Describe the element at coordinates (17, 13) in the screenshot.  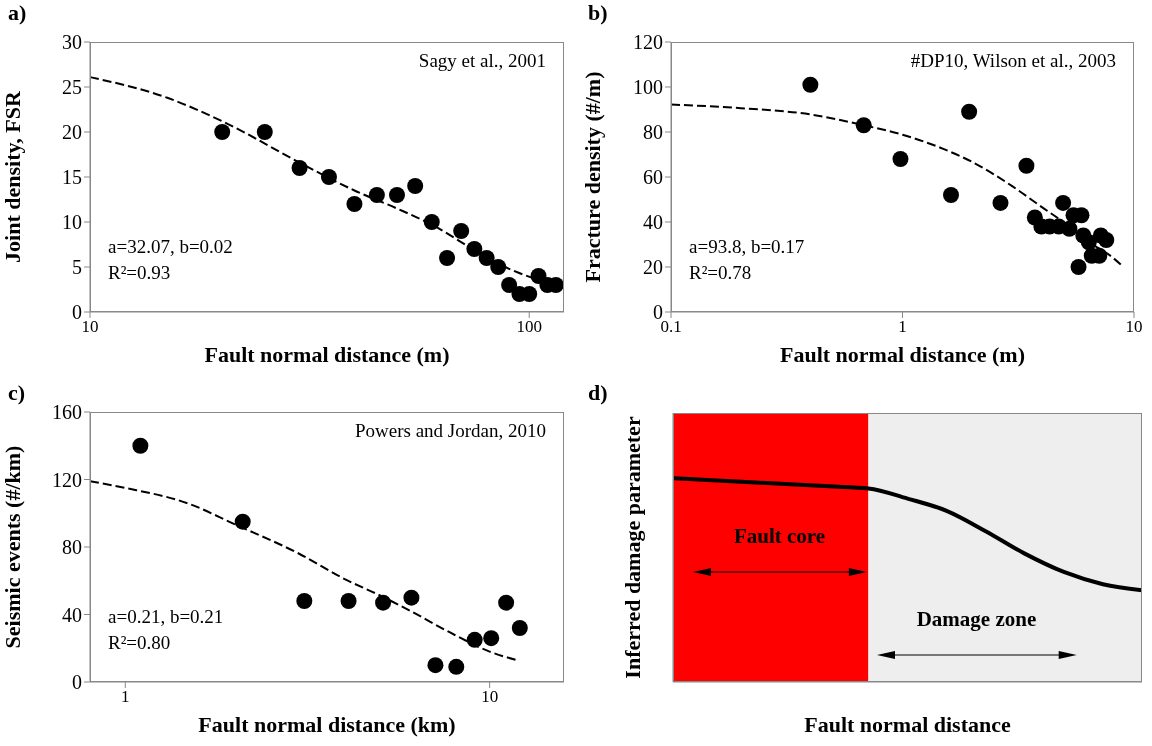
I see `chart-title: a)` at that location.